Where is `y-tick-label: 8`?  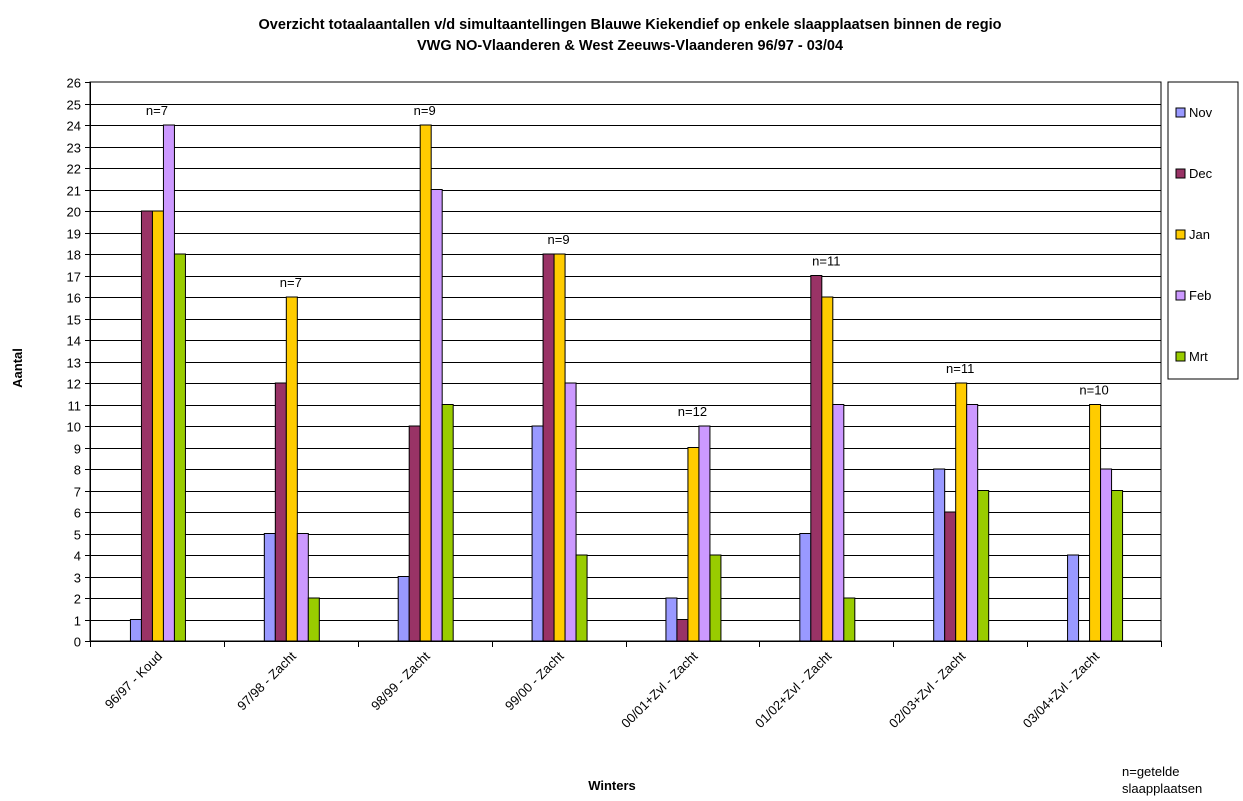
y-tick-label: 8 is located at coordinates (77, 470).